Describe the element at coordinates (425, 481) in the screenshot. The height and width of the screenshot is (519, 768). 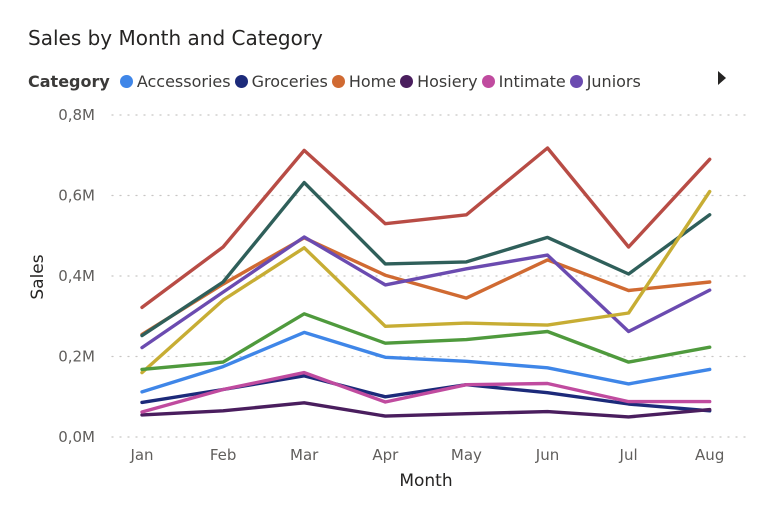
I see `x-axis-title: Month` at that location.